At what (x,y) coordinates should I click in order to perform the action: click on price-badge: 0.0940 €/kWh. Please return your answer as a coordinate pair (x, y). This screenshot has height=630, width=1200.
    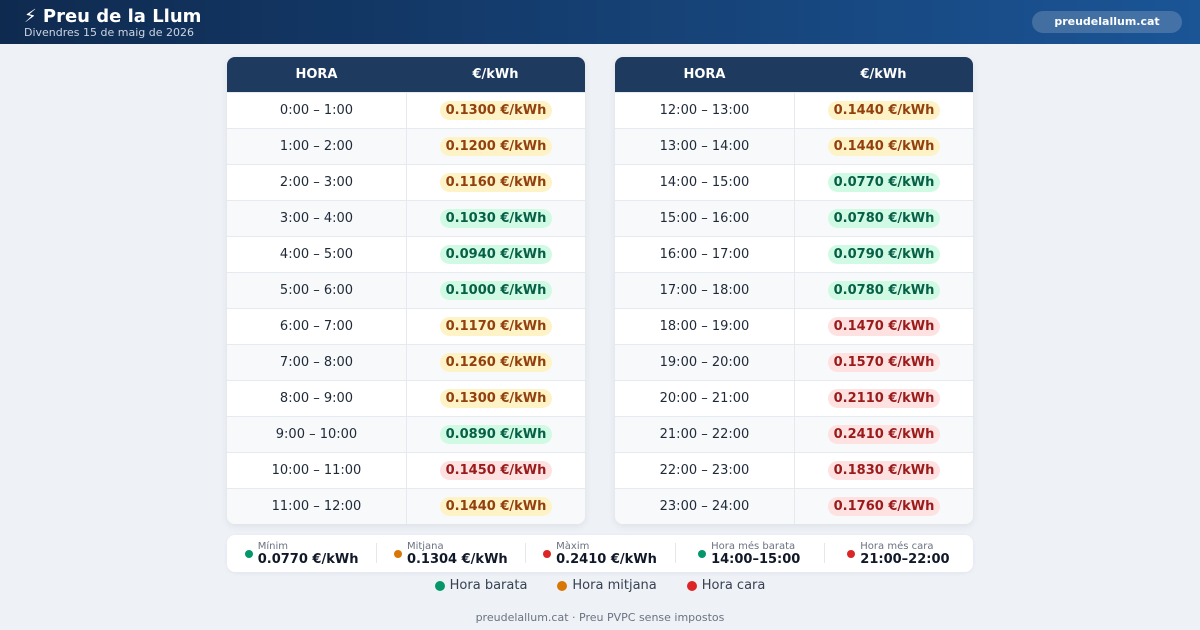
    Looking at the image, I should click on (496, 254).